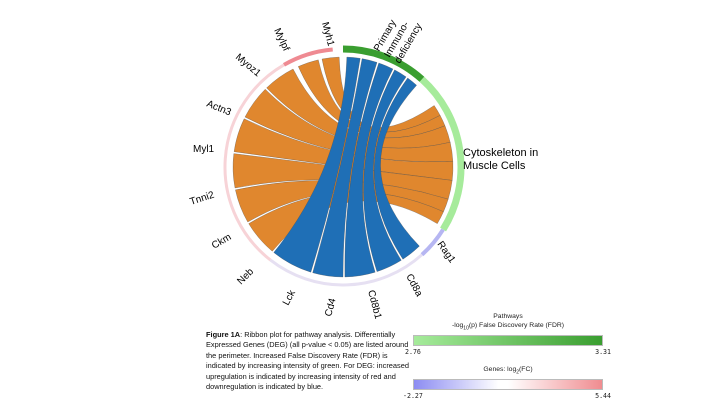 The height and width of the screenshot is (405, 720). I want to click on genes-legend-min: -2.27, so click(413, 396).